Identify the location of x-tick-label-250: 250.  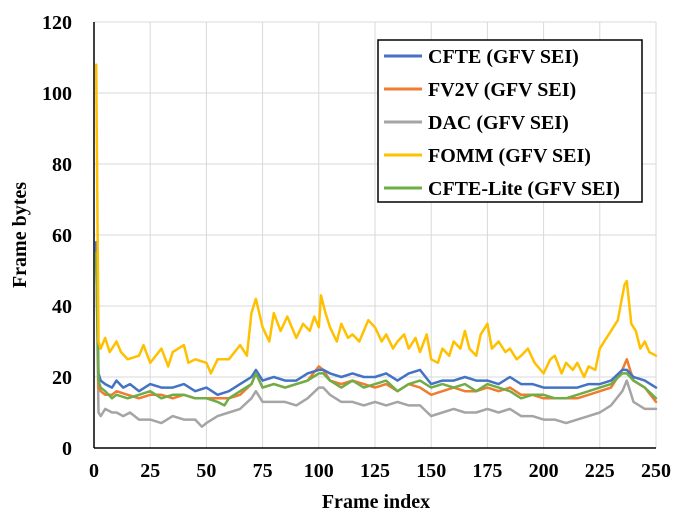
(656, 471).